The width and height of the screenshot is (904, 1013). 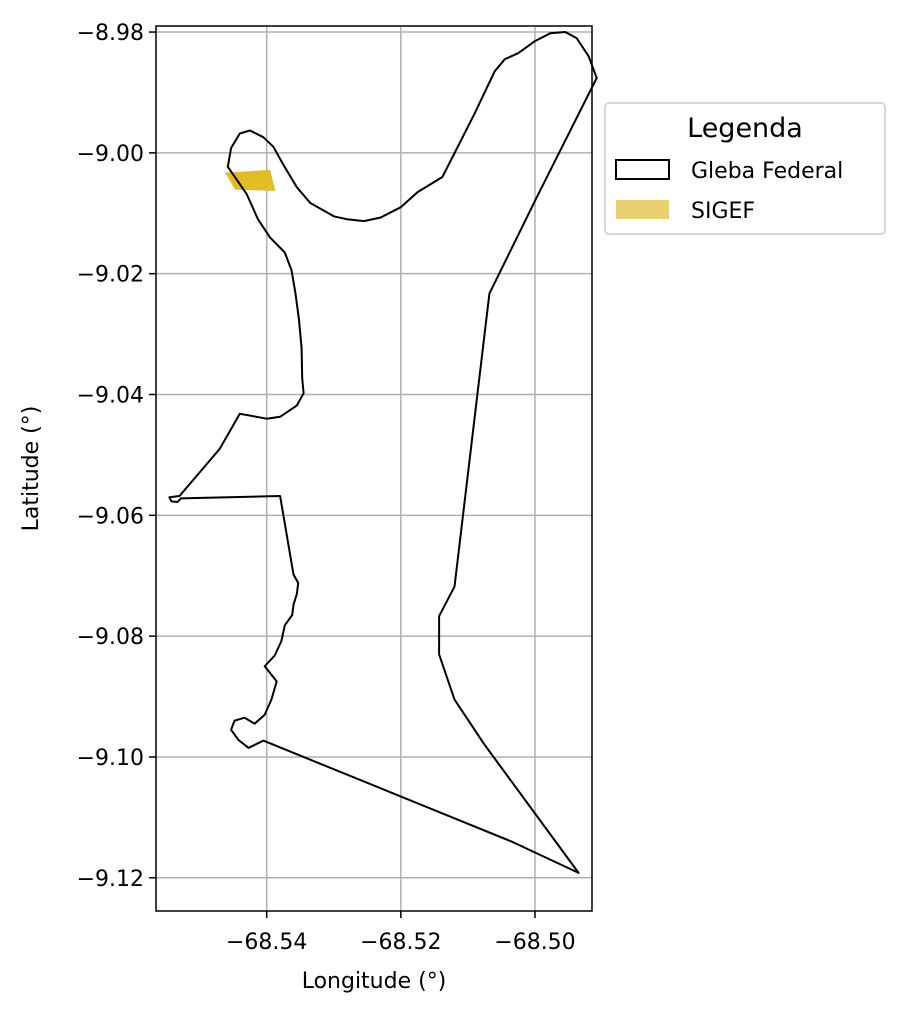 I want to click on y-tick-label: −9.06, so click(x=110, y=516).